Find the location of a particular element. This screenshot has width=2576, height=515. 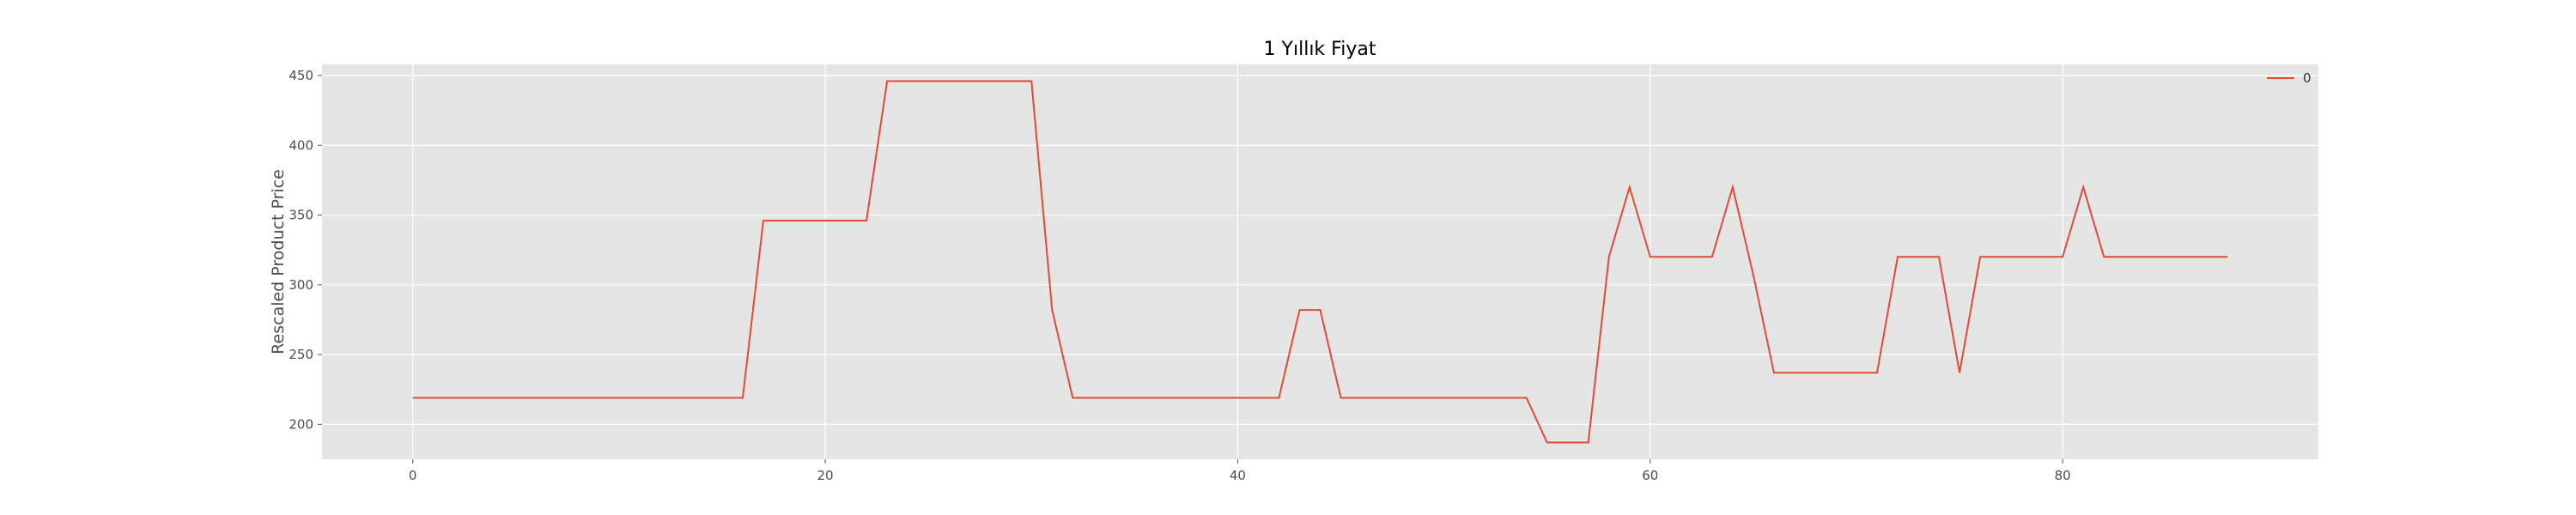

x-tick-label: 20 is located at coordinates (825, 475).